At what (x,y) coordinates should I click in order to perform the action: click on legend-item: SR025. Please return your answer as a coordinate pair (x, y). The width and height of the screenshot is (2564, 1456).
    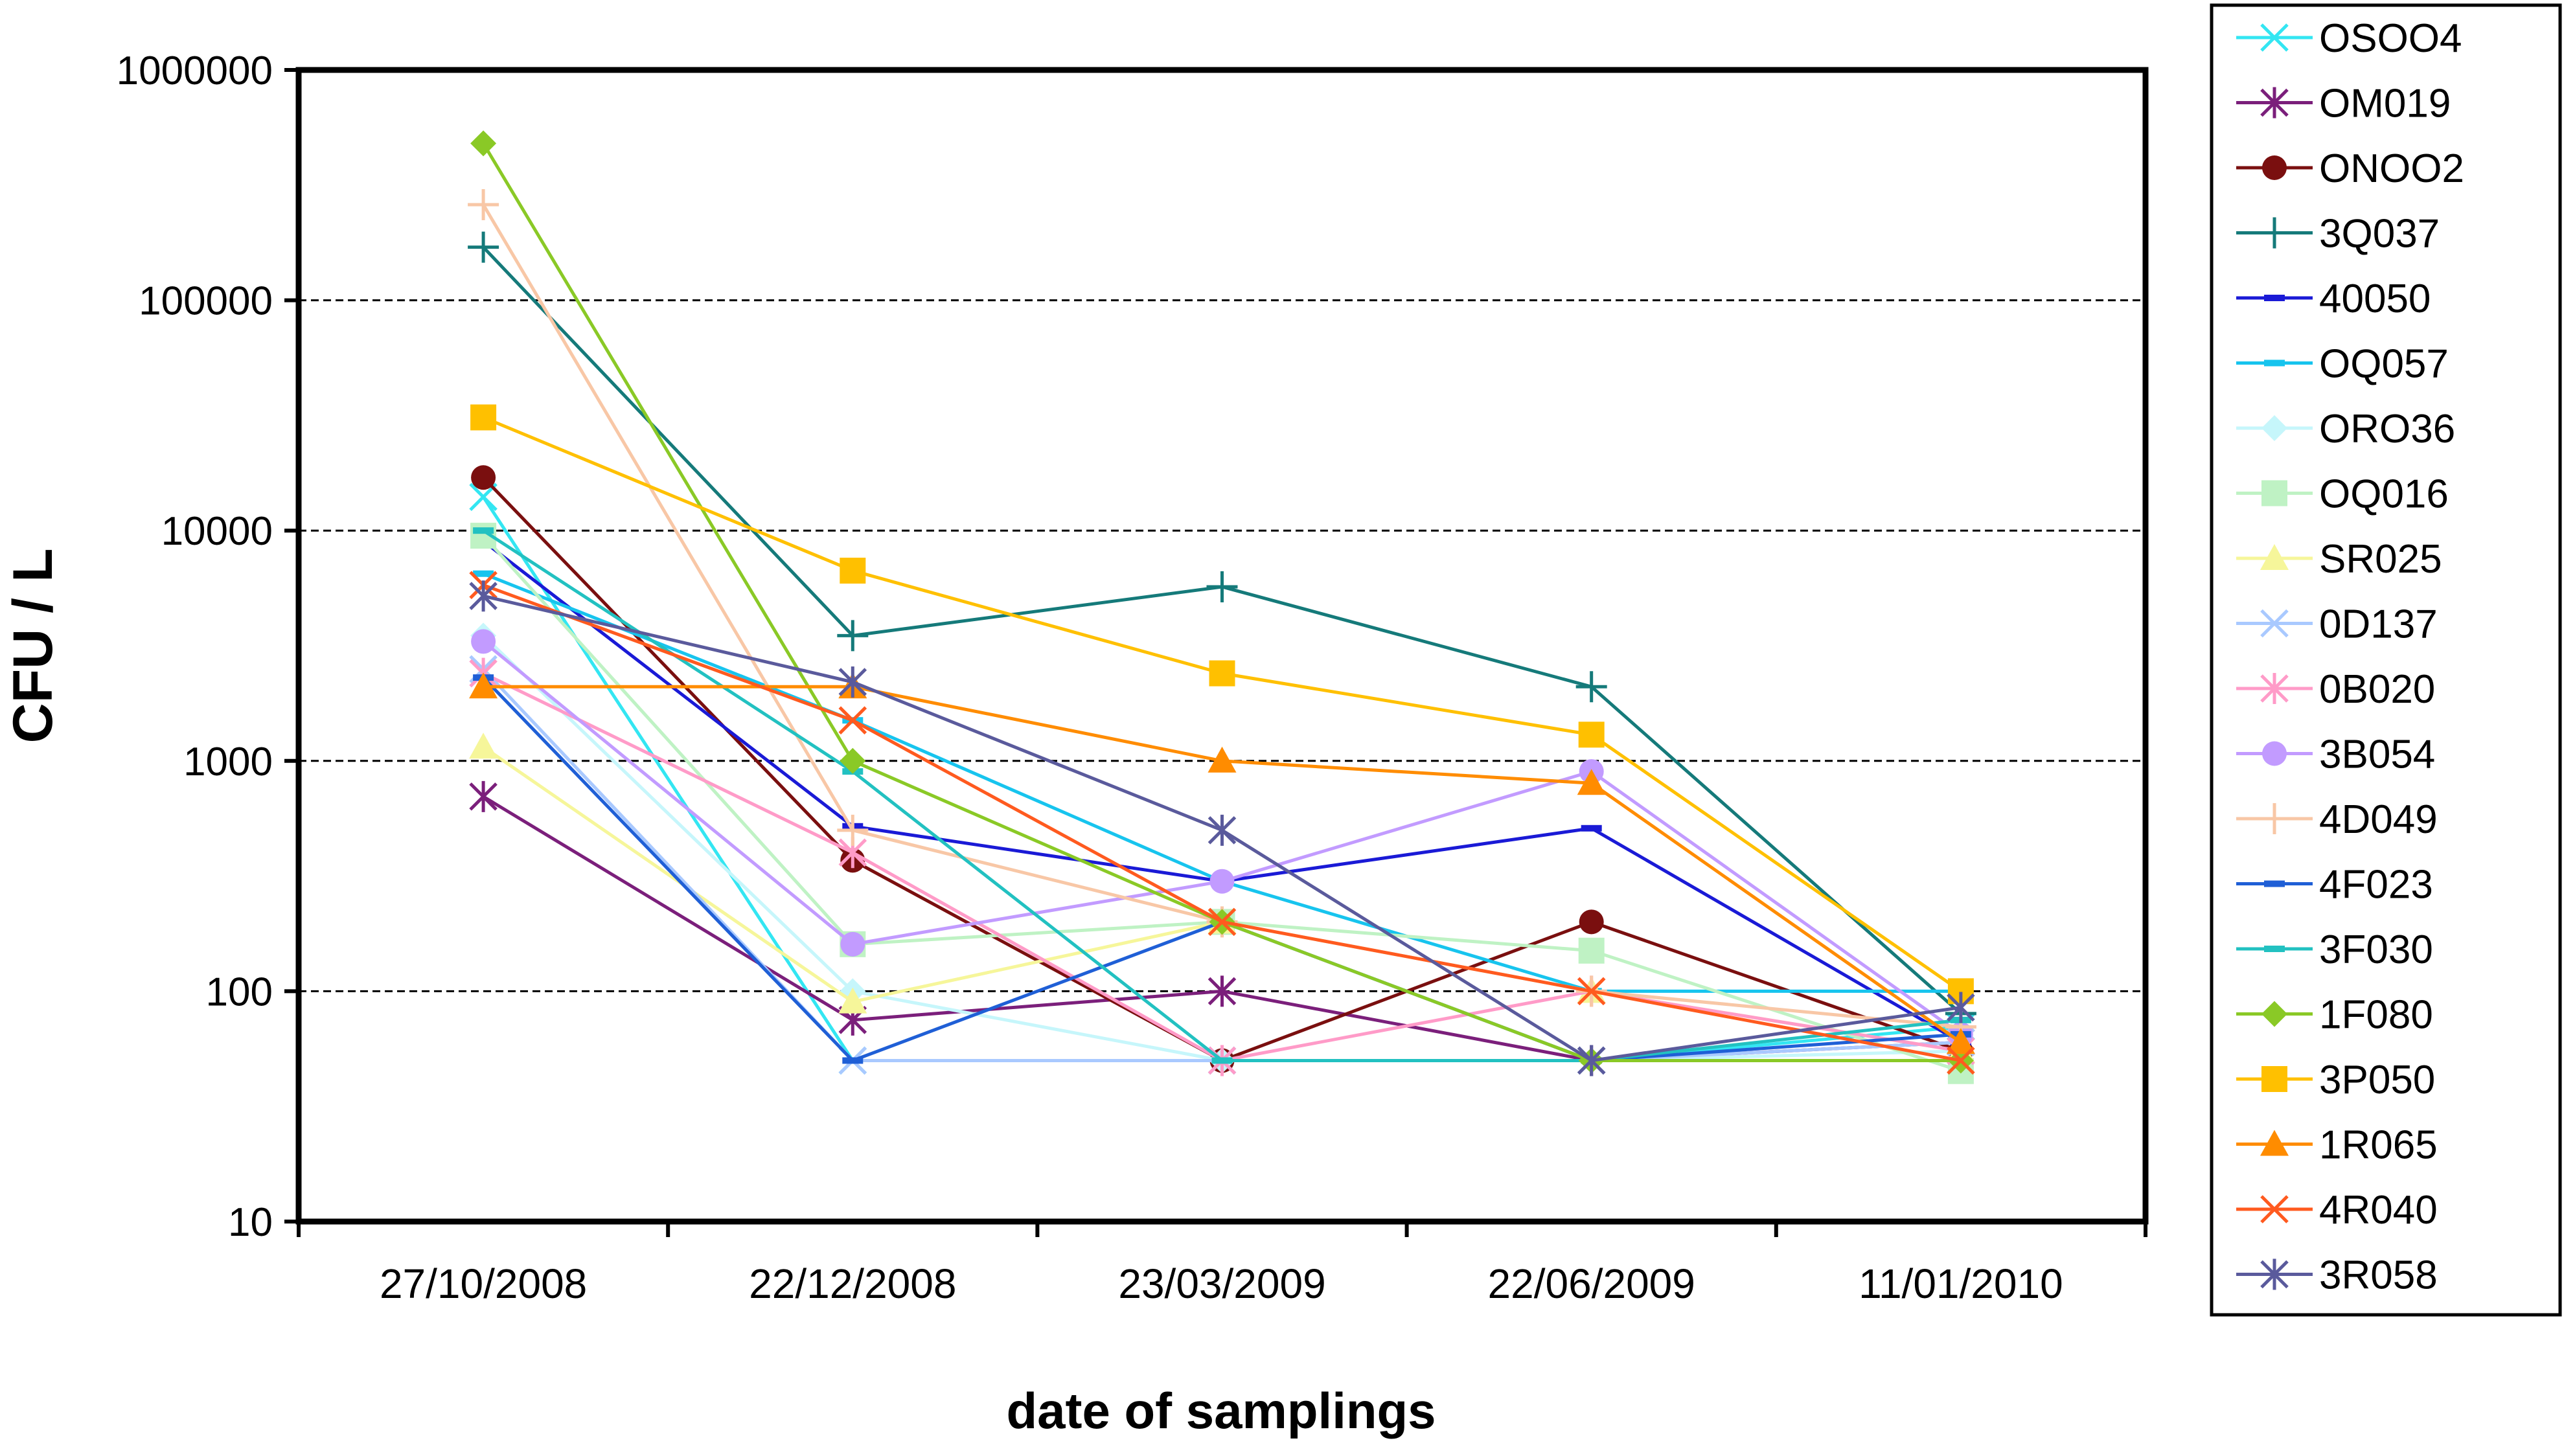
    Looking at the image, I should click on (2339, 559).